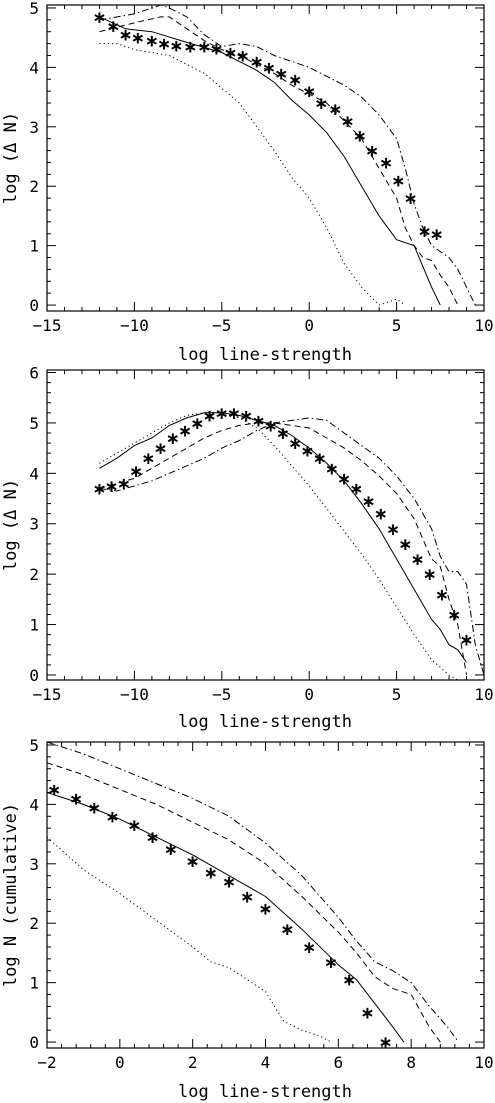  I want to click on y-axis-label: log (Δ N), so click(11, 525).